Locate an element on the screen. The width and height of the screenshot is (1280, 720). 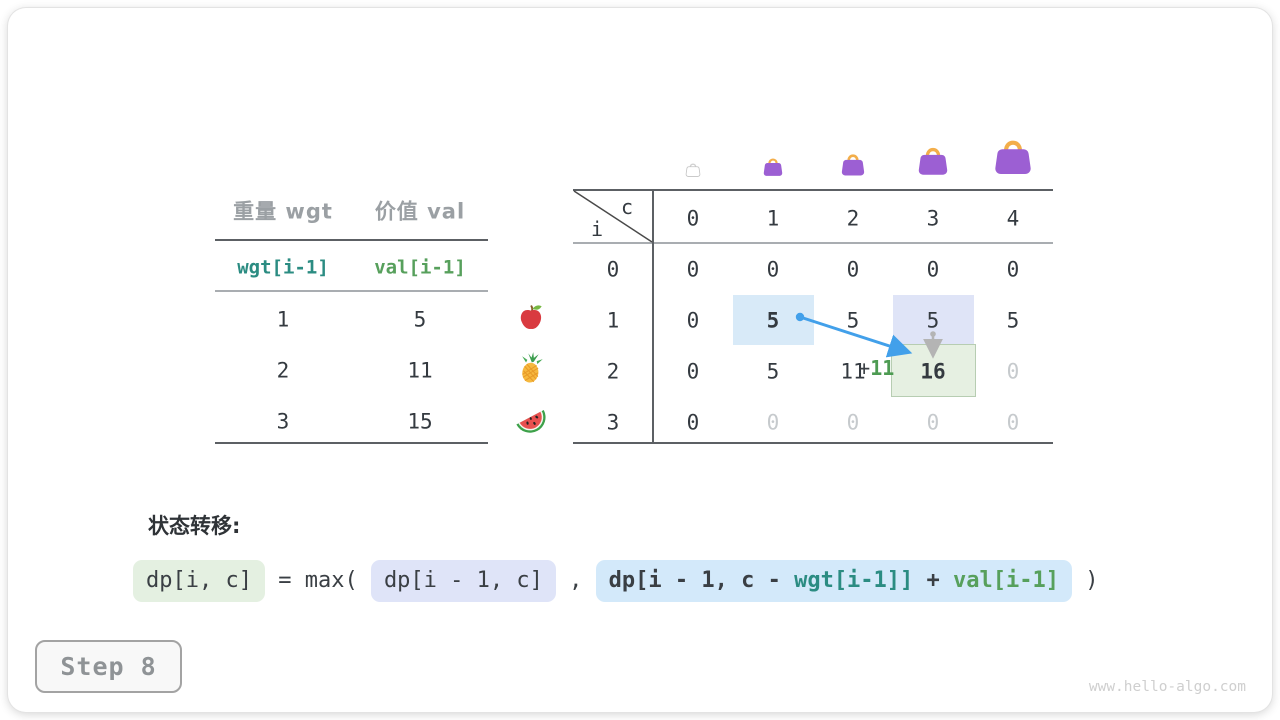
dp-col-axis-label: c is located at coordinates (627, 207).